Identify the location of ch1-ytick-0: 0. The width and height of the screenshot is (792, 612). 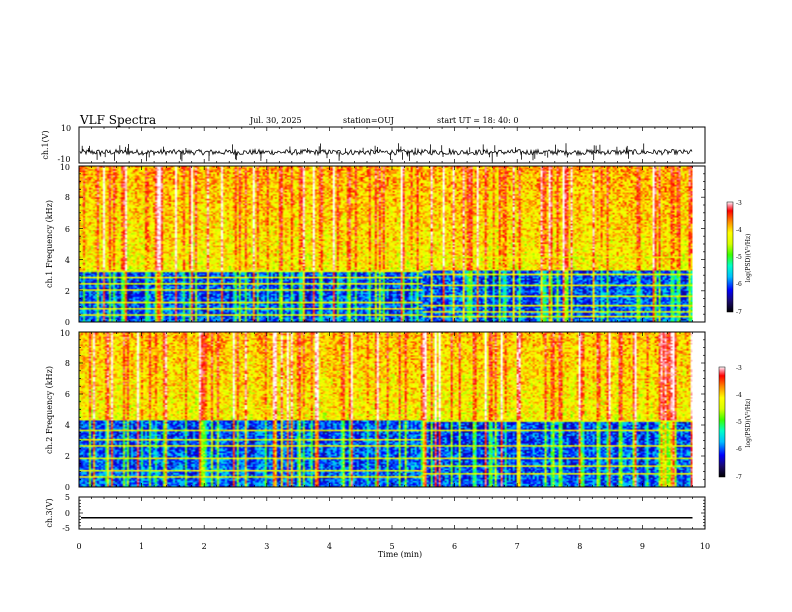
(67, 322).